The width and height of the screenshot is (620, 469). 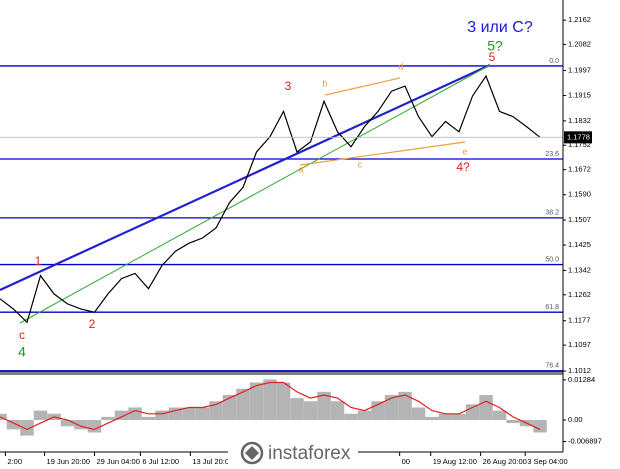 What do you see at coordinates (579, 344) in the screenshot?
I see `y-tick-label: 1.1097` at bounding box center [579, 344].